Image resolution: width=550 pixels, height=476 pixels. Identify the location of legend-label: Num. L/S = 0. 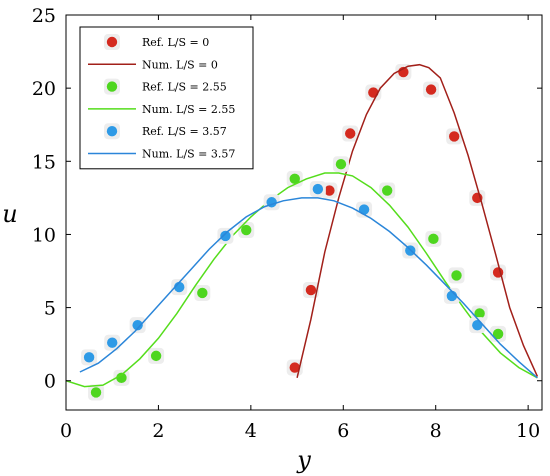
(180, 64).